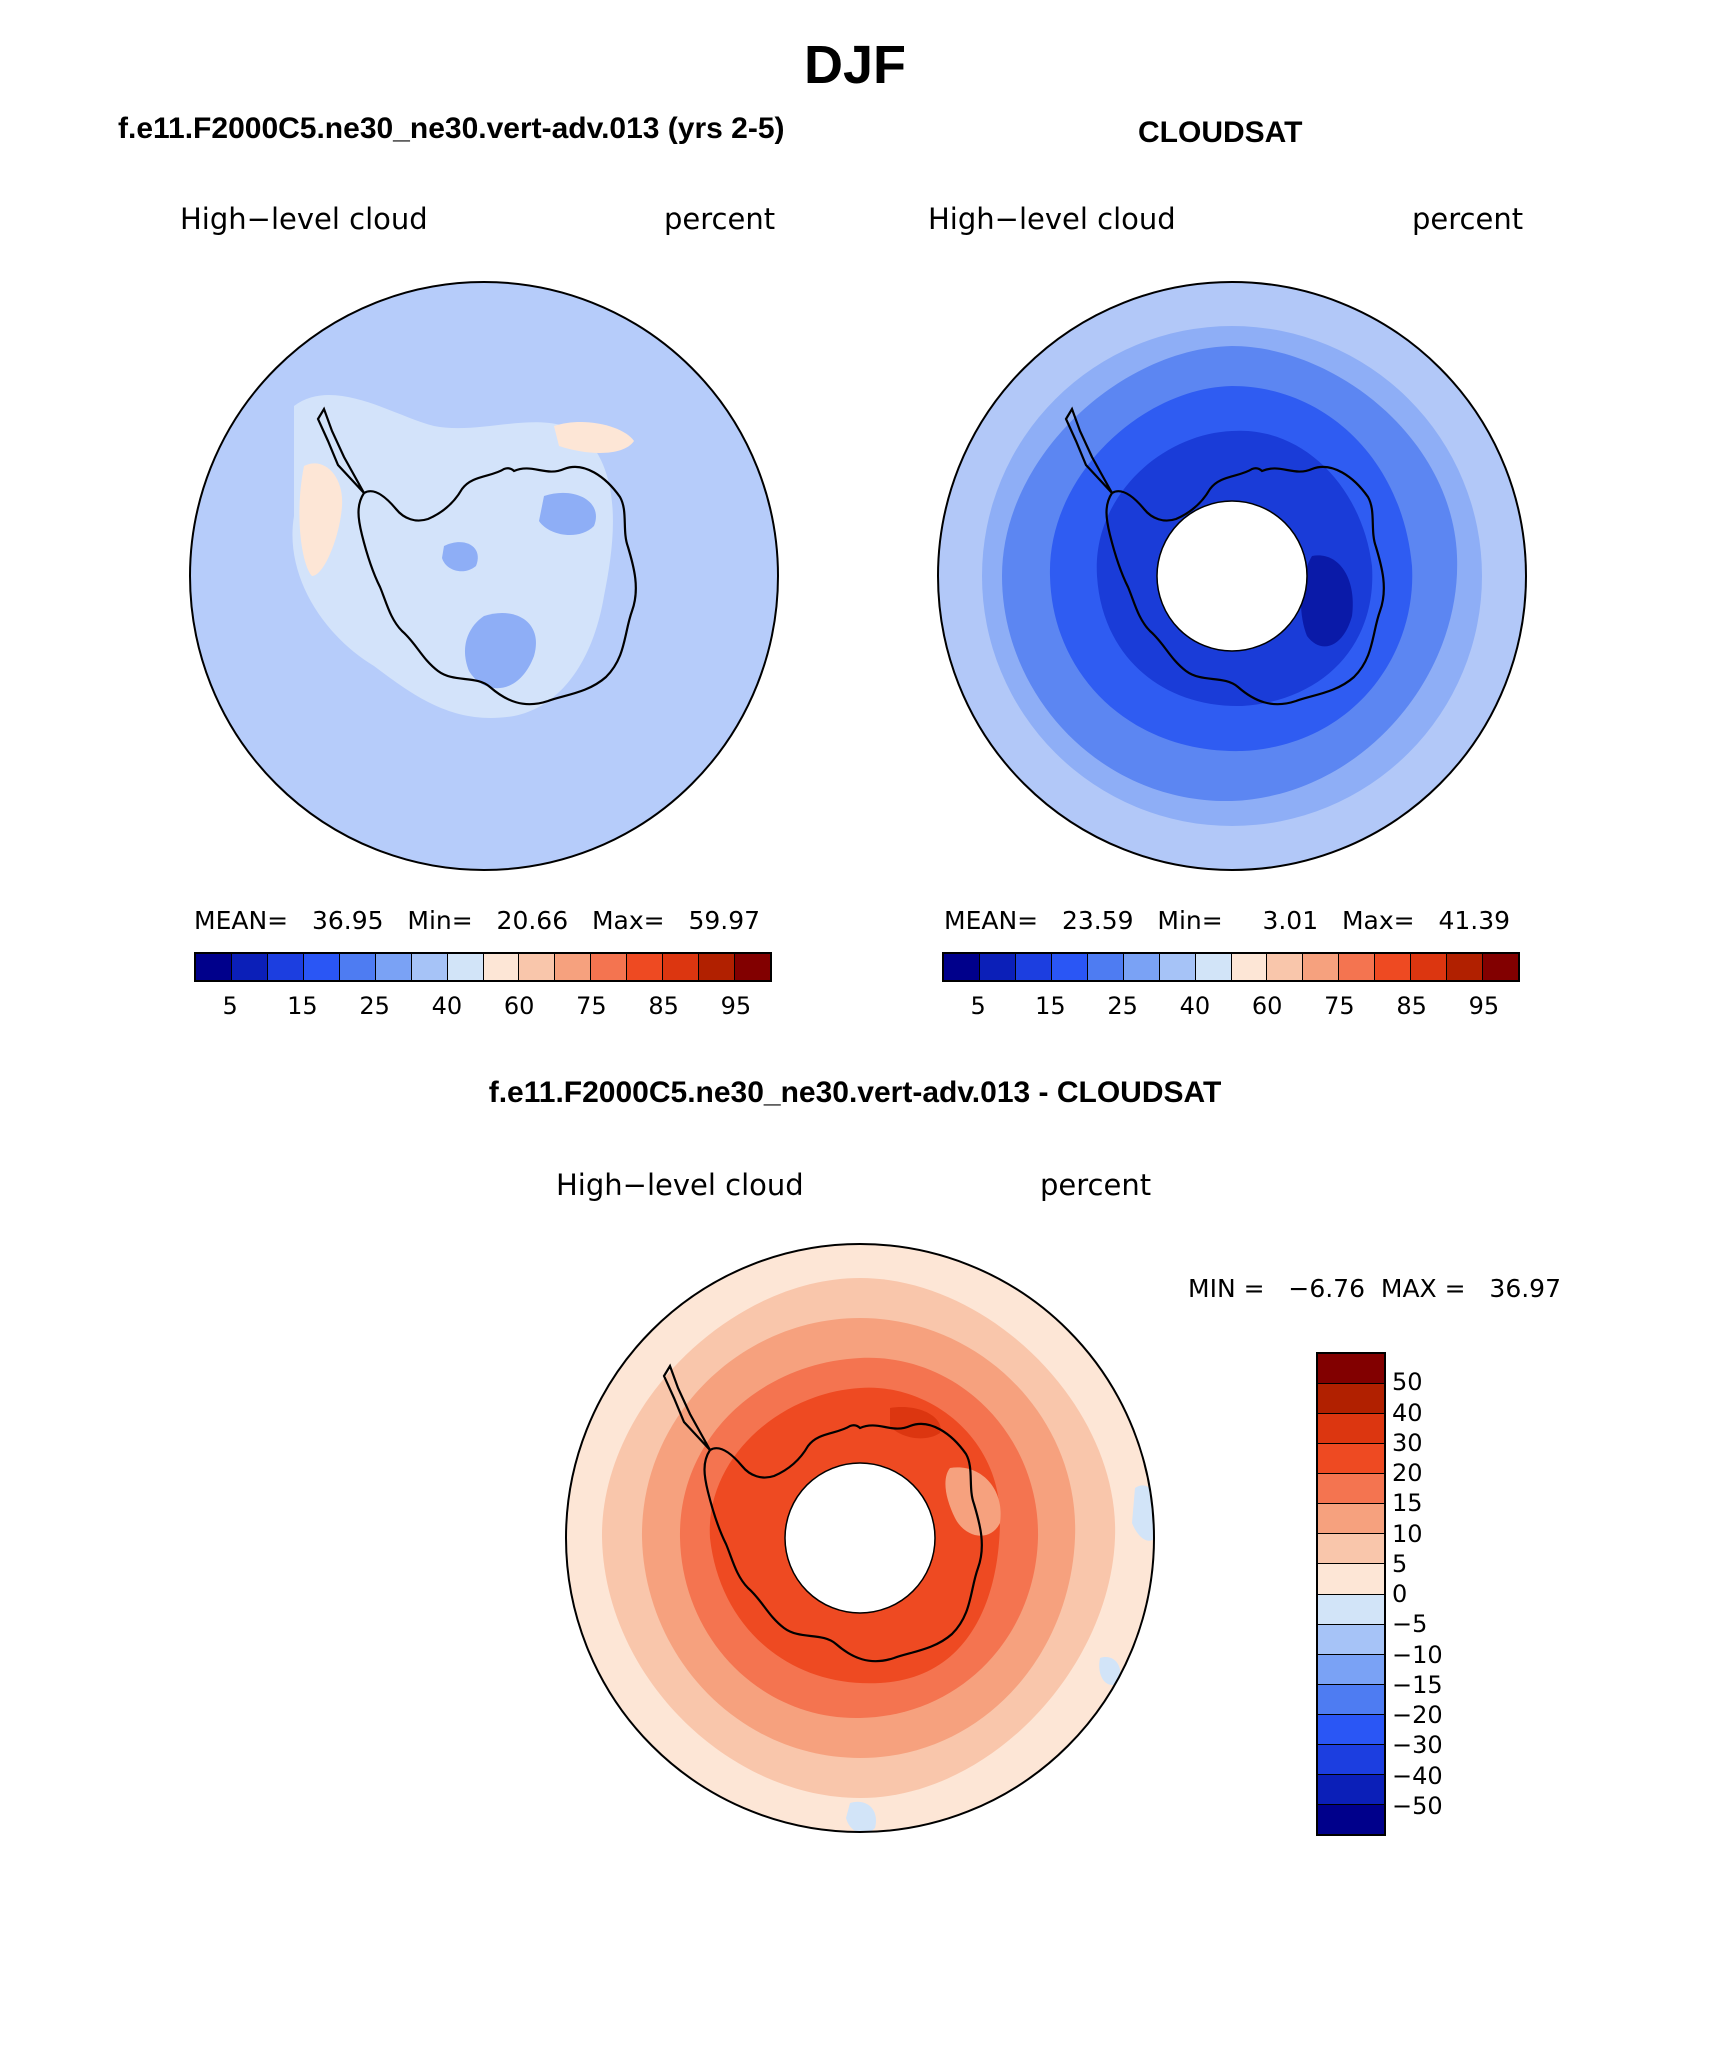 This screenshot has height=2061, width=1710. What do you see at coordinates (736, 1006) in the screenshot?
I see `model-colorbar-tick-label: 95` at bounding box center [736, 1006].